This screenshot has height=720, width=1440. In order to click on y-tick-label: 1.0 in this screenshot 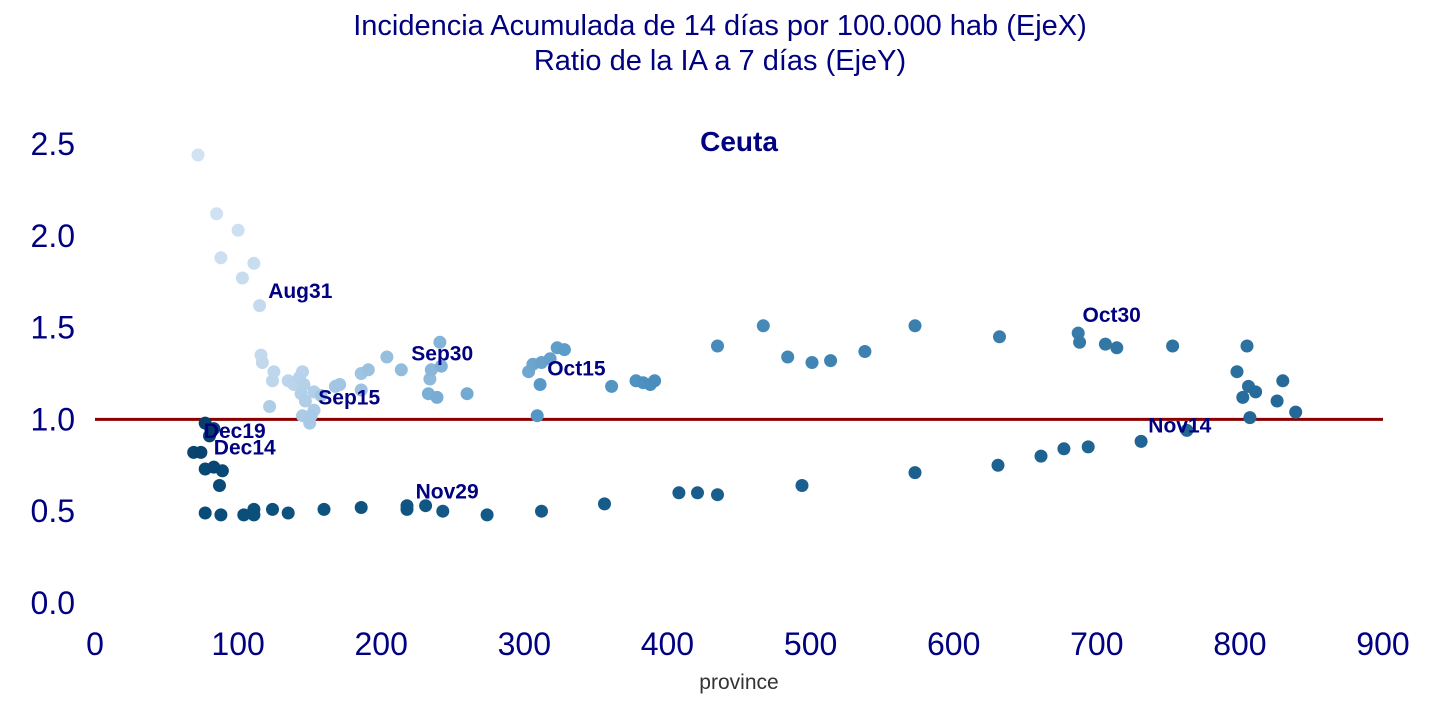, I will do `click(53, 419)`.